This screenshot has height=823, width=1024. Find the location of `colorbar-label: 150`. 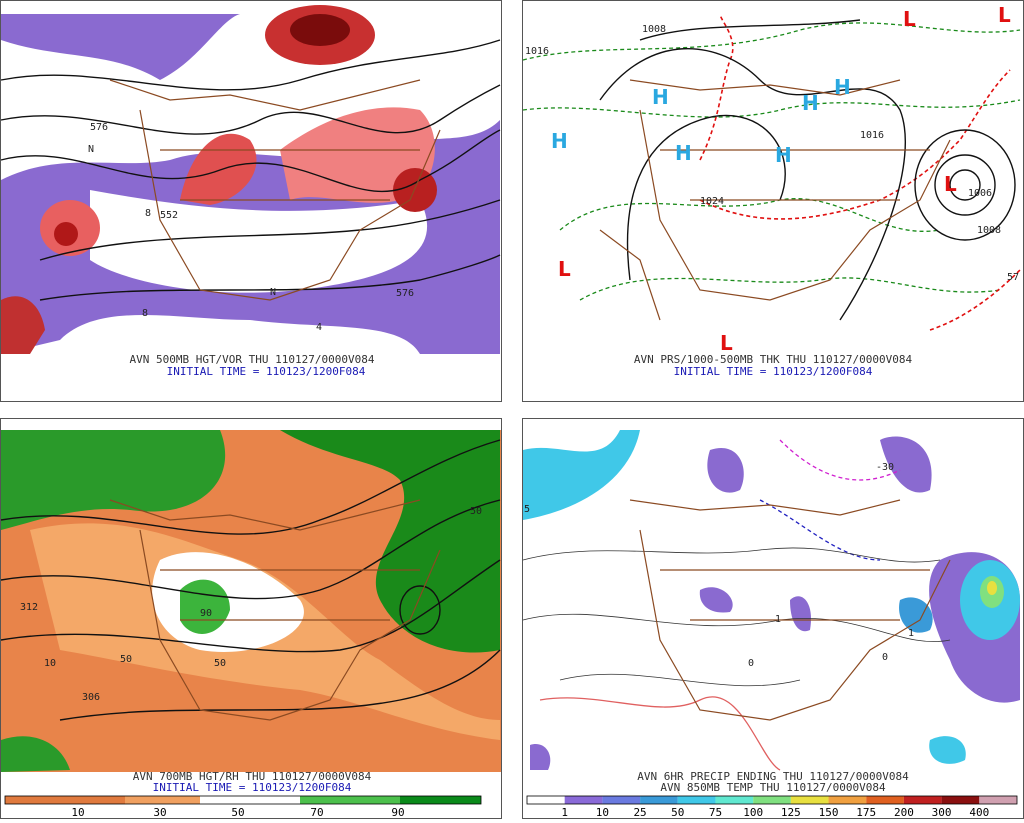

colorbar-label: 150 is located at coordinates (829, 812).